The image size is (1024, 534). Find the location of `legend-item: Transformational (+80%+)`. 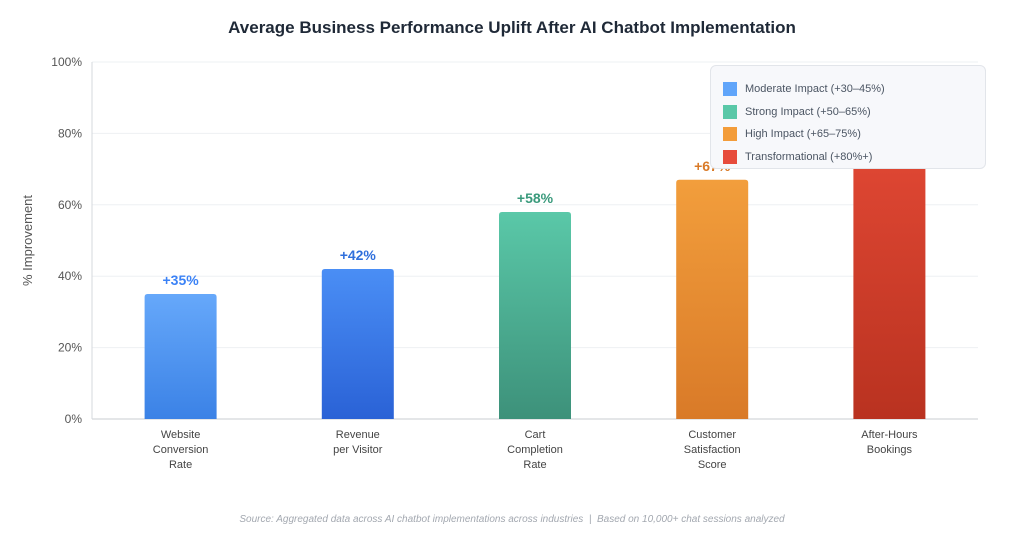

legend-item: Transformational (+80%+) is located at coordinates (854, 157).